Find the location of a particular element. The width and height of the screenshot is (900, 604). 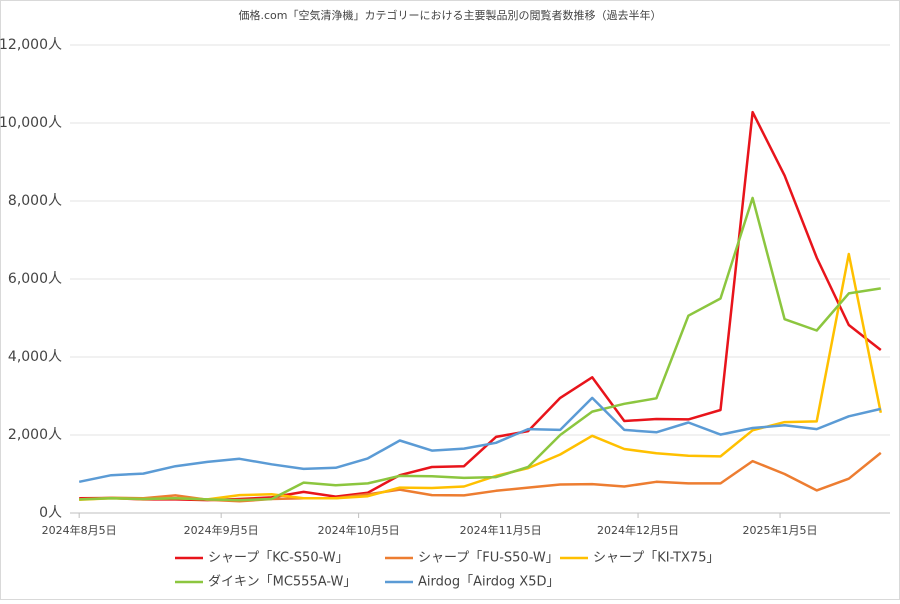

legend-label: シャープ「FU-S50-W」 is located at coordinates (488, 558).